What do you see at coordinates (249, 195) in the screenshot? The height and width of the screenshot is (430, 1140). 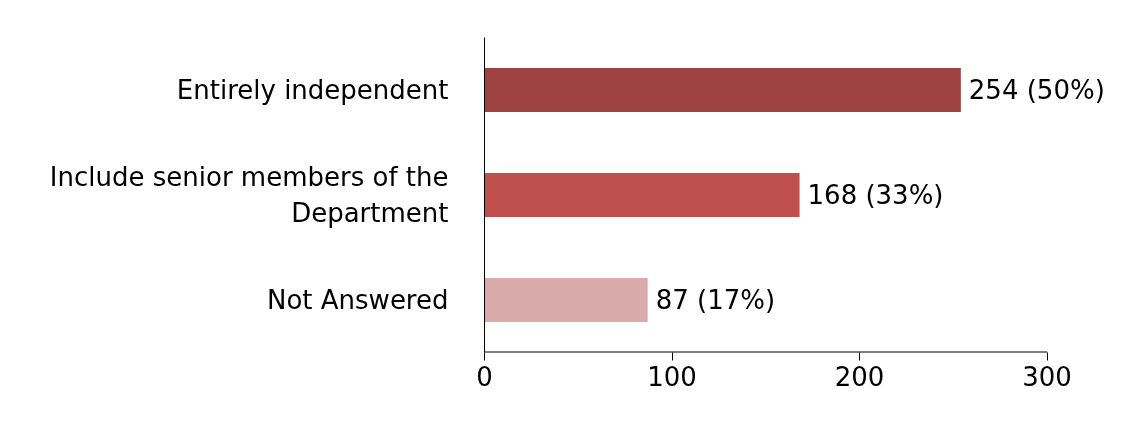 I see `y-tick-label: Include senior members of the Department` at bounding box center [249, 195].